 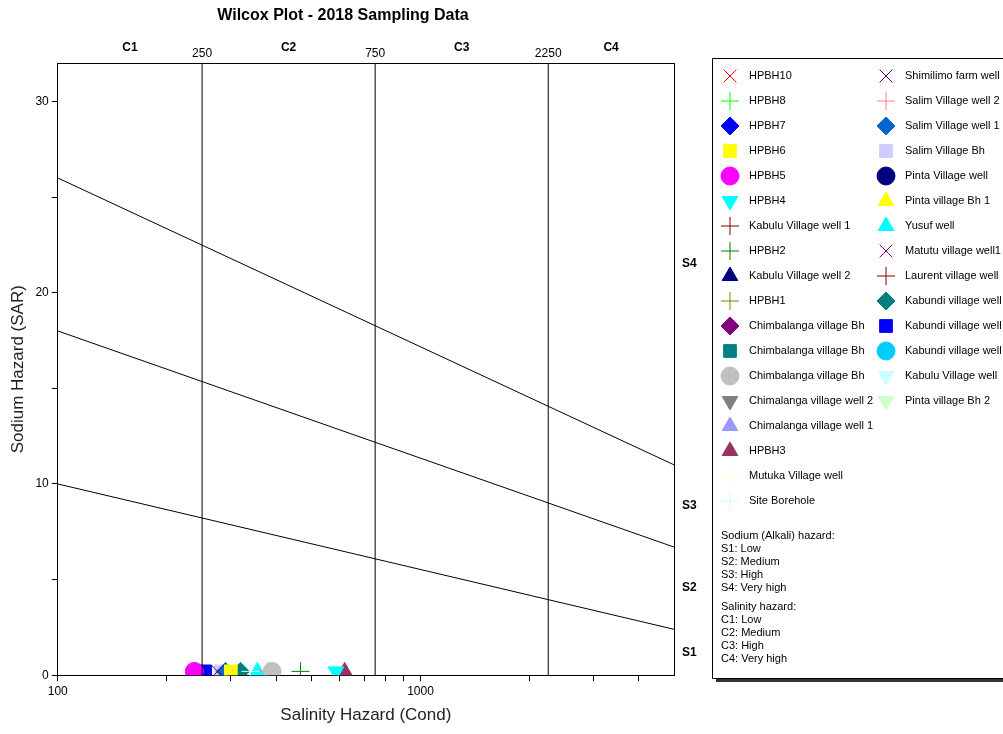 I want to click on legend-label: HPBH2, so click(x=767, y=250).